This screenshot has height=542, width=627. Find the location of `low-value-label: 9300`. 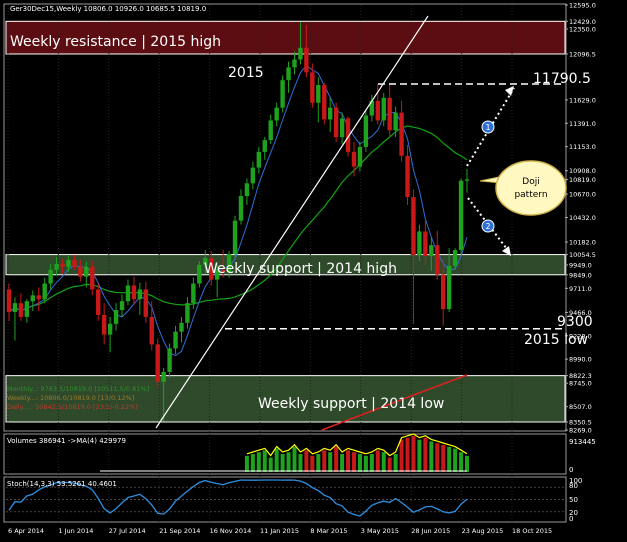

low-value-label: 9300 is located at coordinates (575, 322).